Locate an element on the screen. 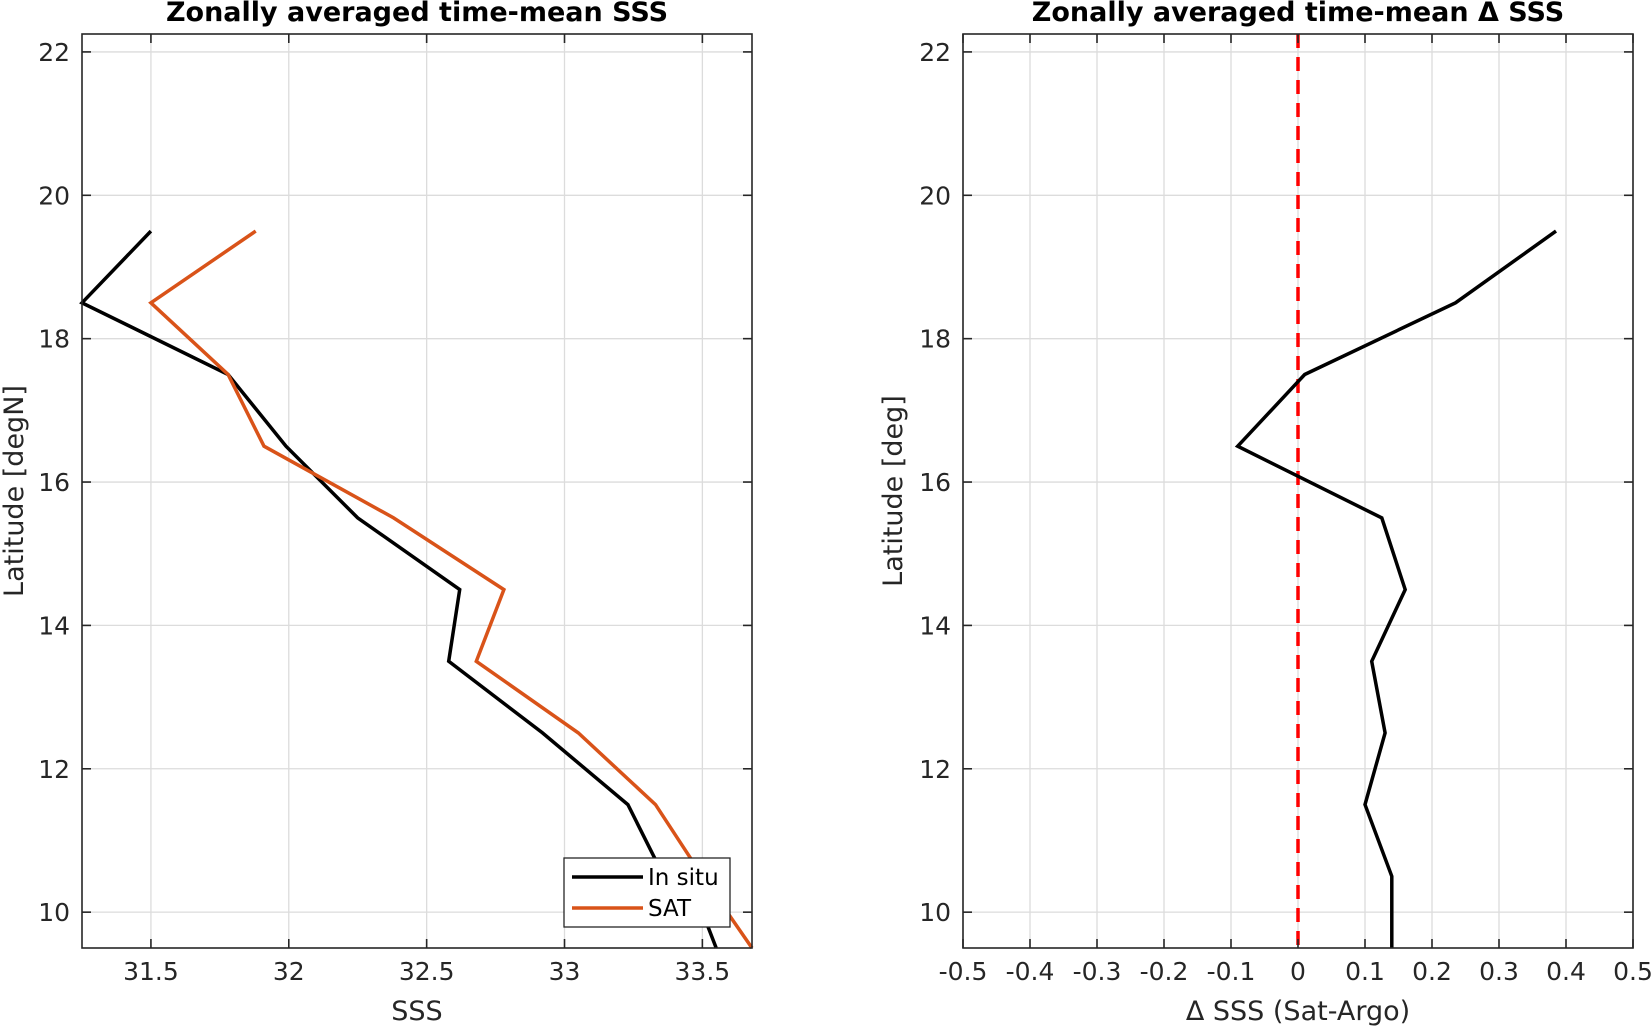 The image size is (1651, 1027). x-tick-label: 32.5 is located at coordinates (427, 971).